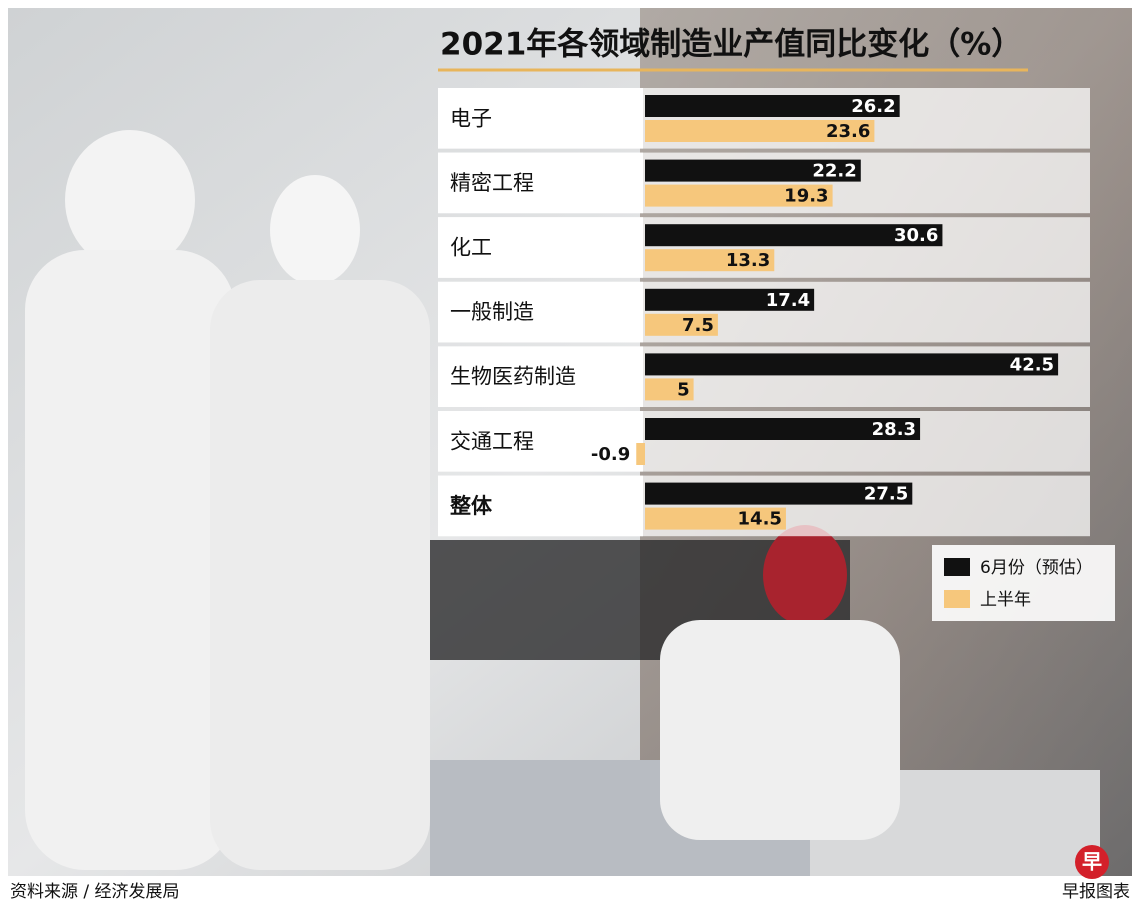 The image size is (1140, 920). I want to click on logo, so click(1092, 862).